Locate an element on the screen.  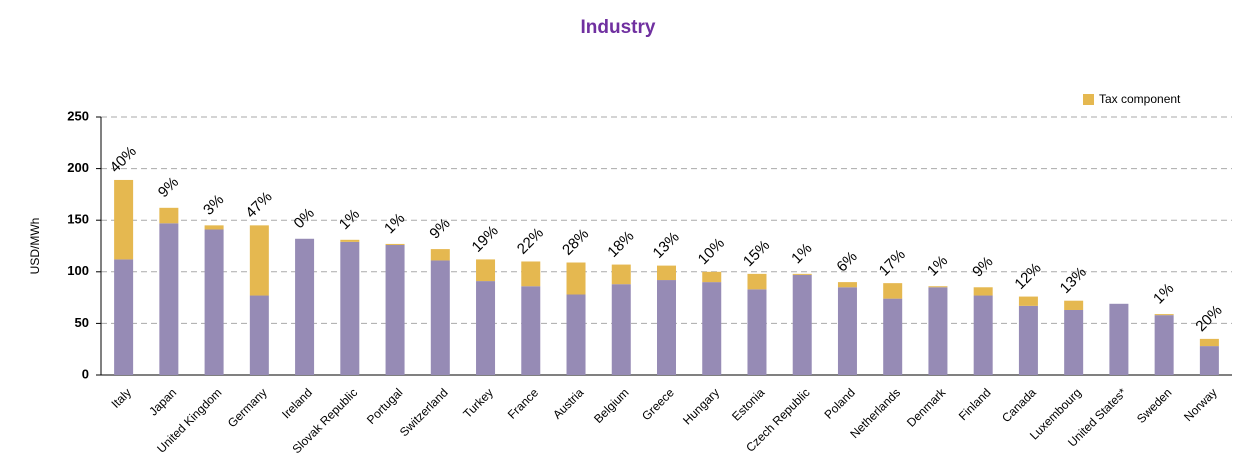
x-tick-label: Germany is located at coordinates (247, 407).